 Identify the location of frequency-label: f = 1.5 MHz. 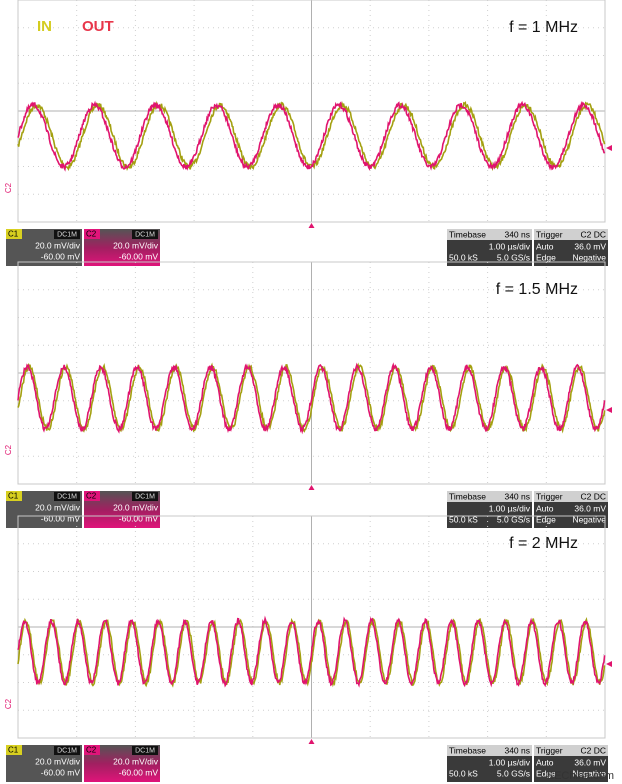
(537, 289).